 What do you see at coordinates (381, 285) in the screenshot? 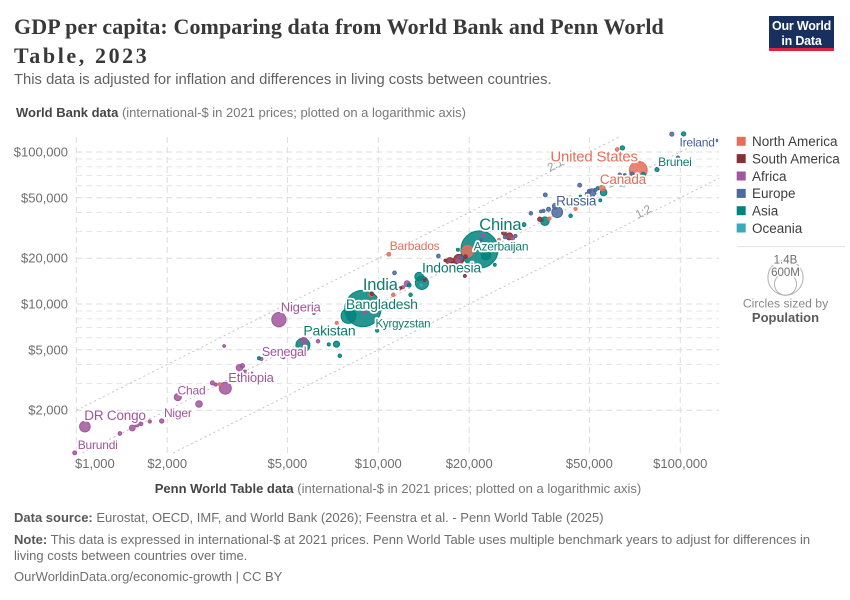
I see `svg-text: India` at bounding box center [381, 285].